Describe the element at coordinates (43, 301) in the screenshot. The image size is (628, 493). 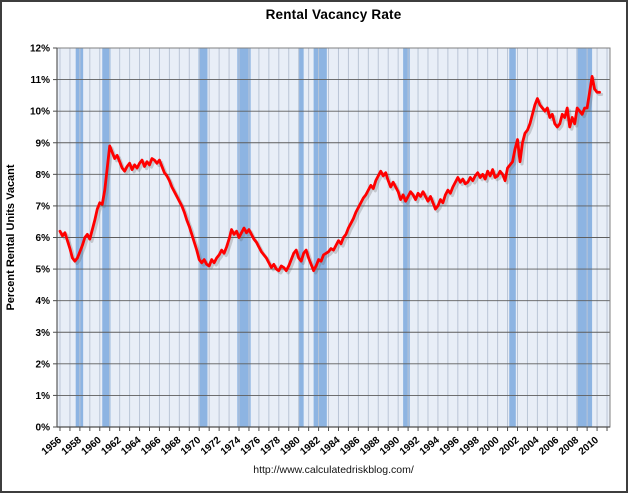
I see `svg-text: 4%` at that location.